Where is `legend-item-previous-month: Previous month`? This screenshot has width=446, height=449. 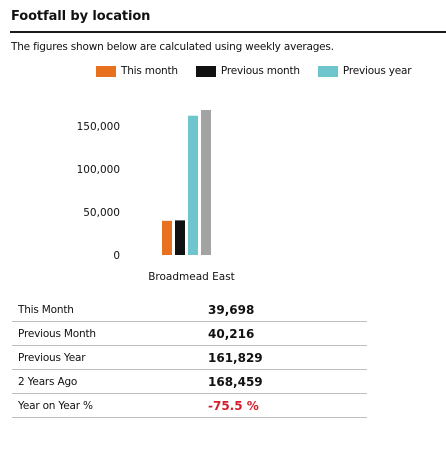
legend-item-previous-month: Previous month is located at coordinates (247, 71).